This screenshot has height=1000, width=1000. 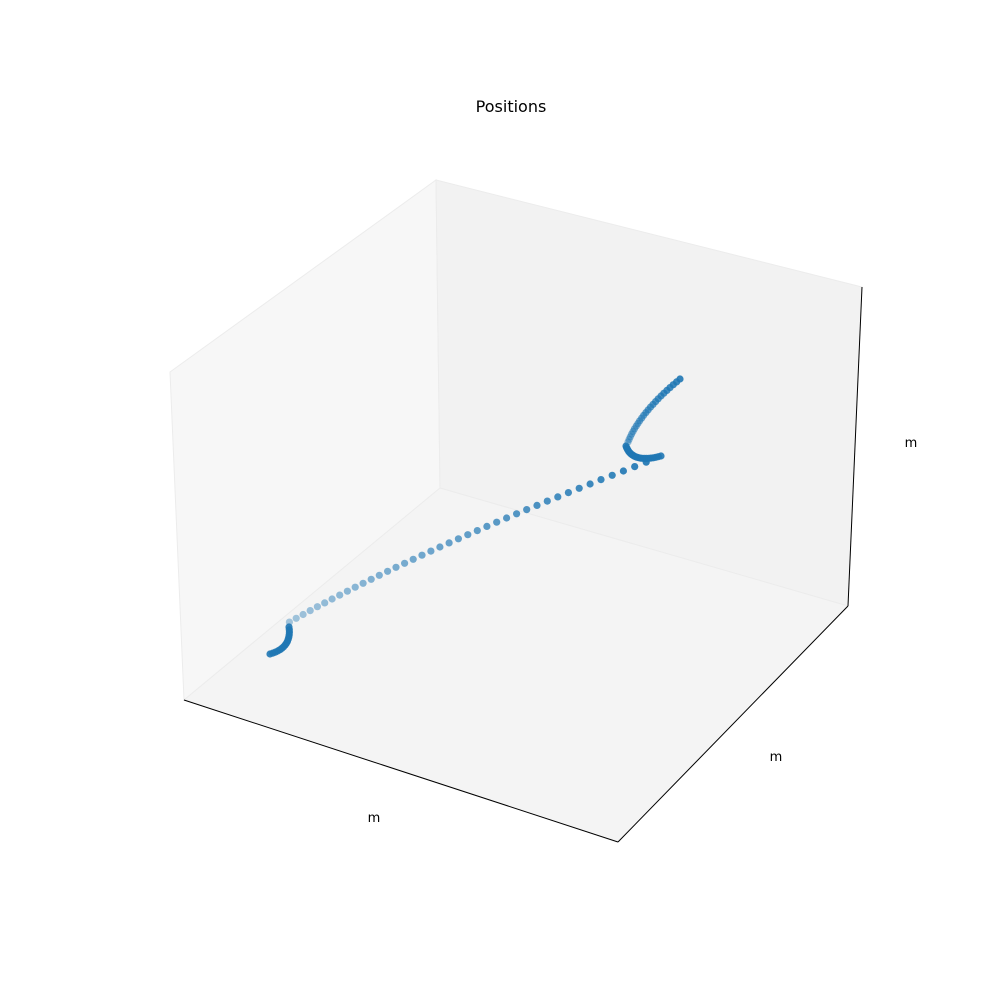 I want to click on z-axis-label: m, so click(x=911, y=443).